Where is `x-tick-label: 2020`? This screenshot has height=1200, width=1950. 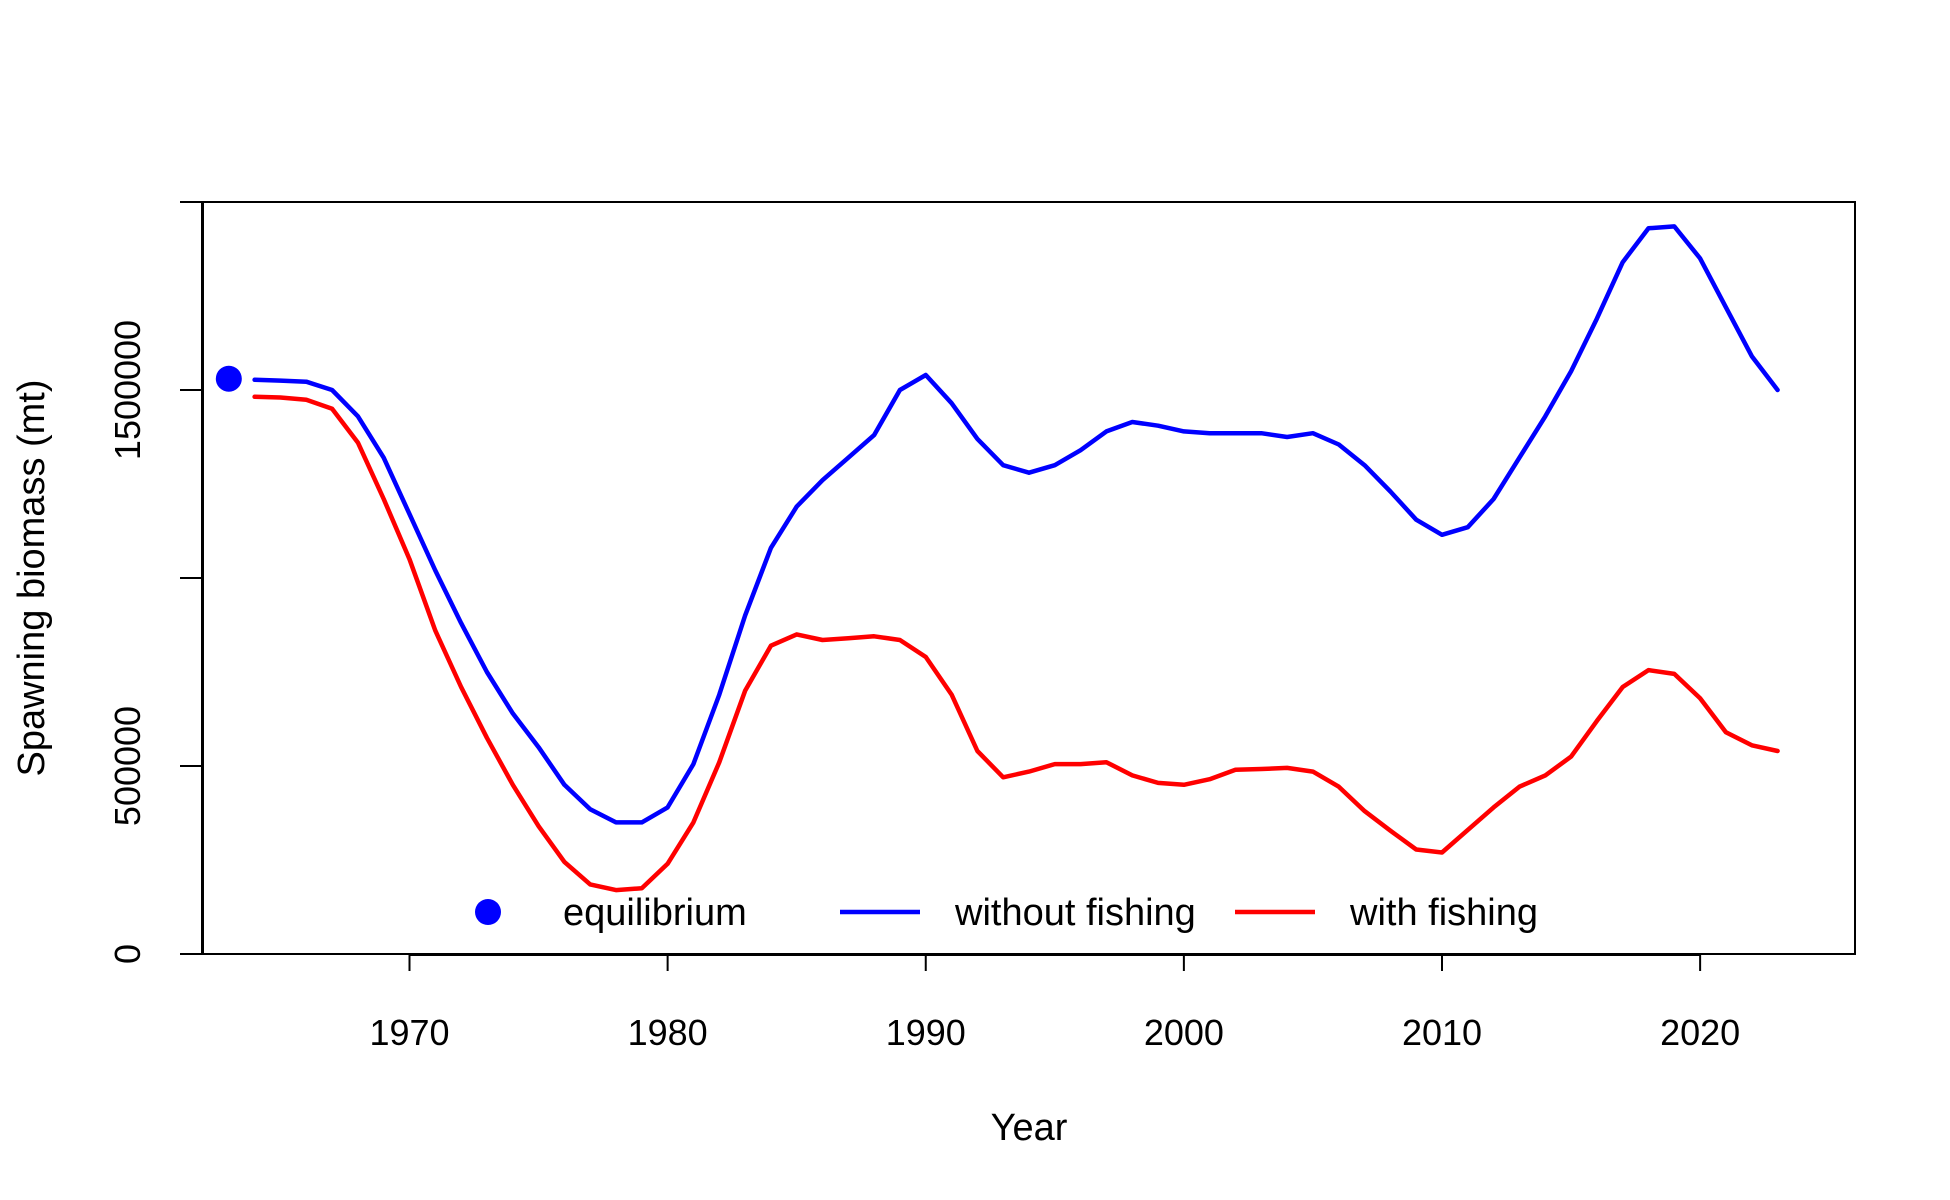
x-tick-label: 2020 is located at coordinates (1700, 1032).